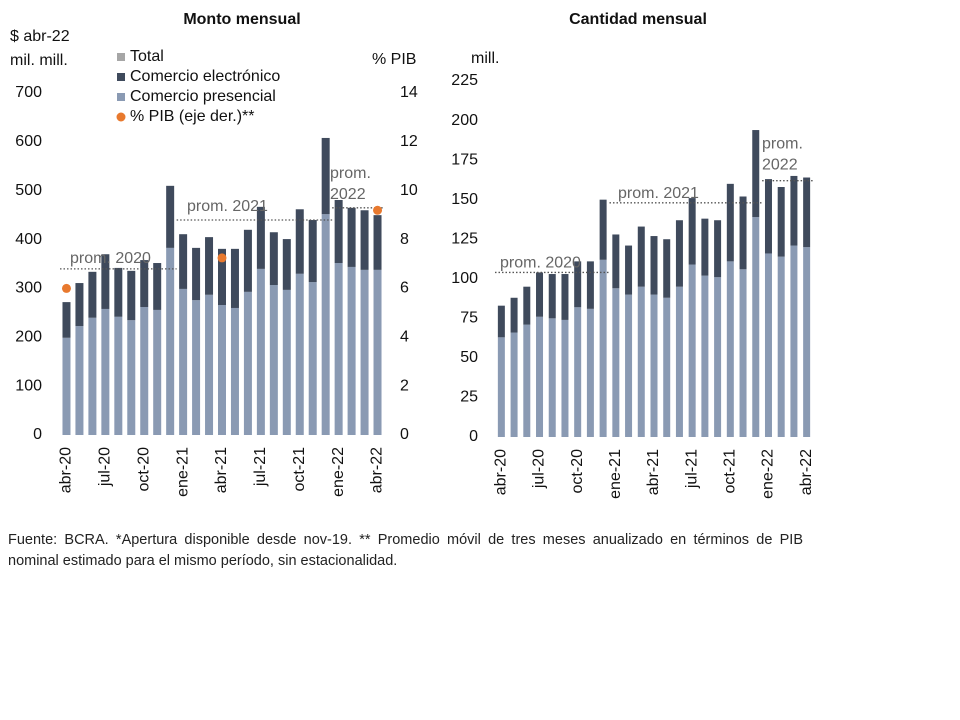  Describe the element at coordinates (221, 470) in the screenshot. I see `x-tick-label: abr-21` at that location.